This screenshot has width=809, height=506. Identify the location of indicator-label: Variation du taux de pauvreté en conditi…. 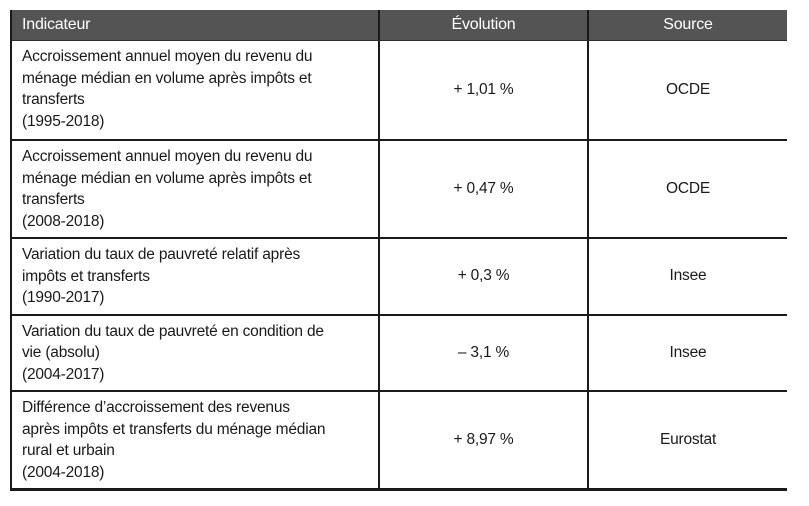
(173, 342).